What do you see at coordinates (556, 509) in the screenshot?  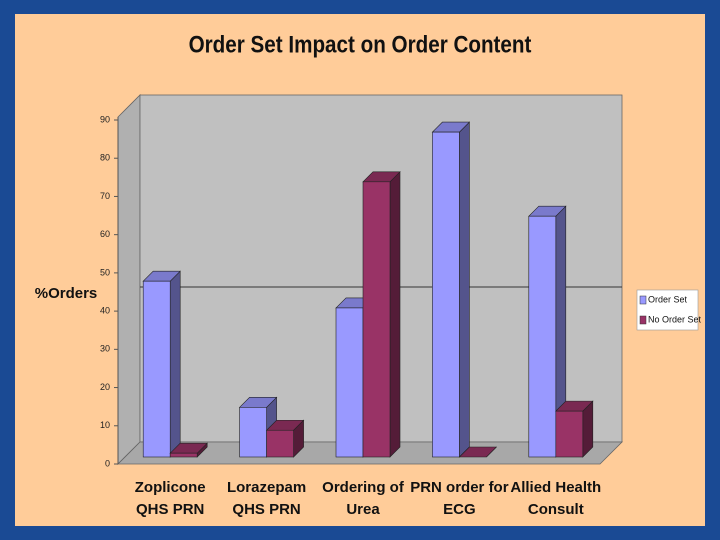 I see `x-tick-label-line: Consult` at bounding box center [556, 509].